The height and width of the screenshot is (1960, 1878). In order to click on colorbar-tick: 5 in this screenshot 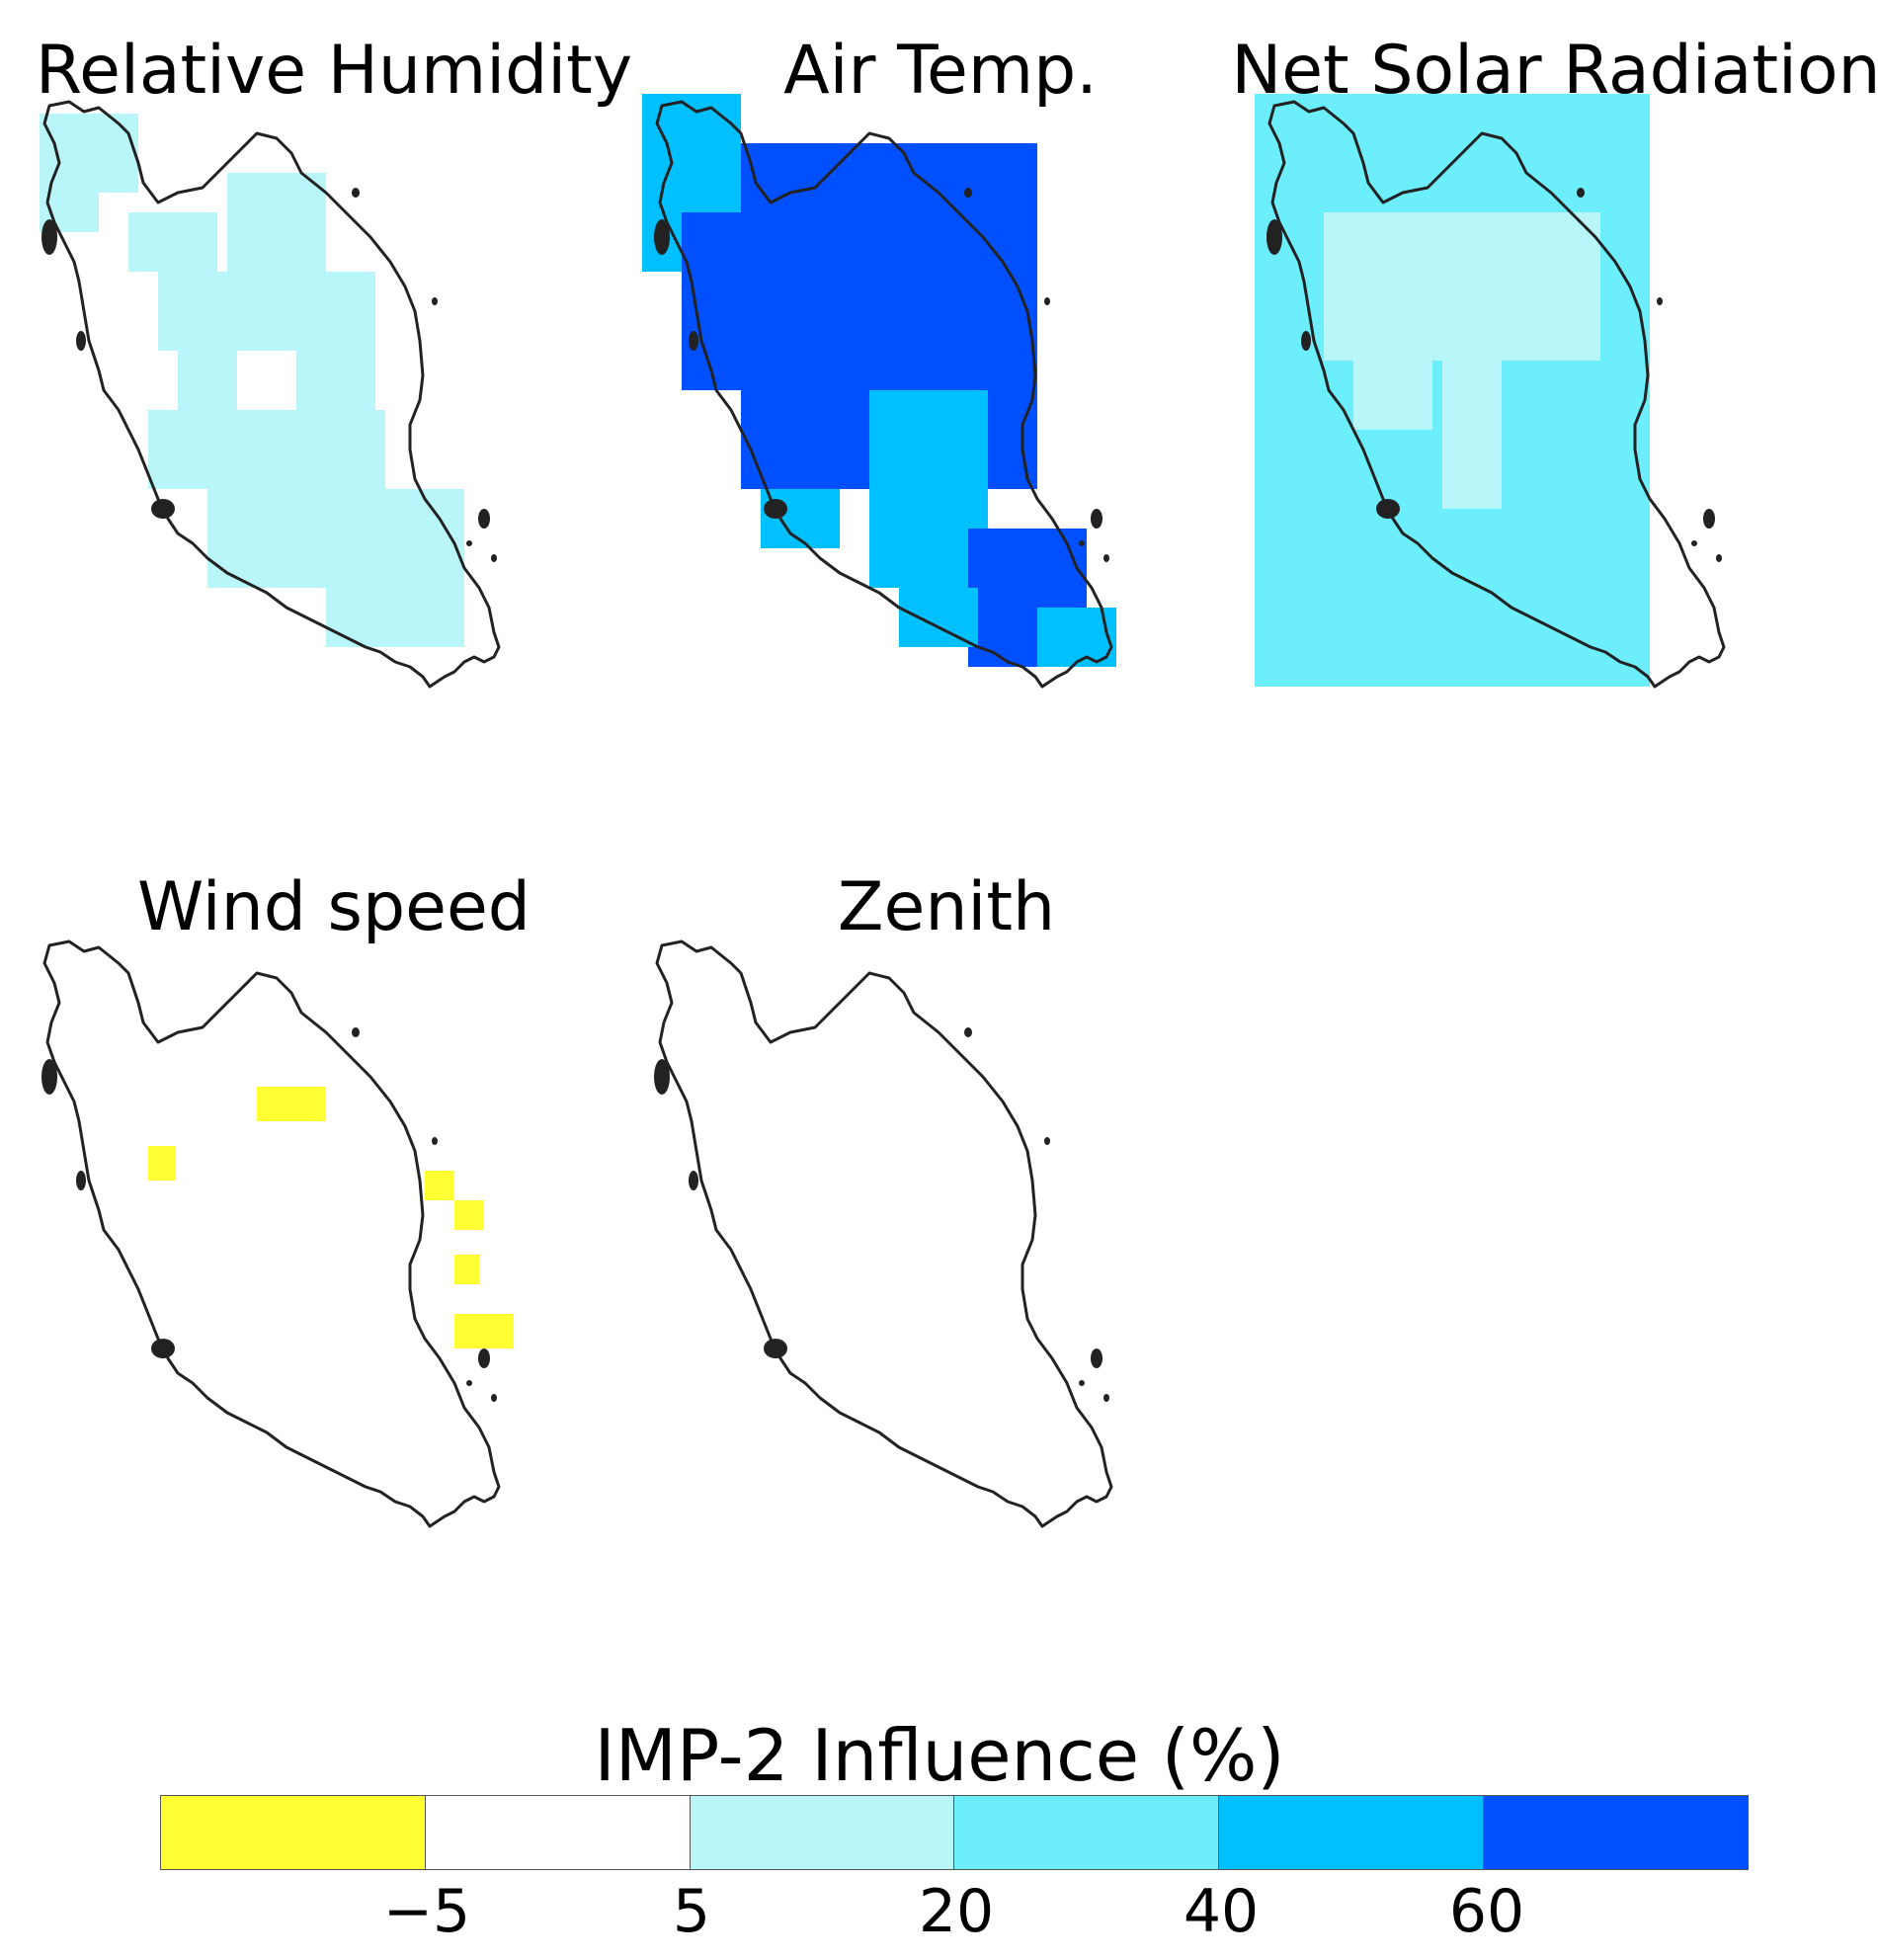, I will do `click(691, 1911)`.